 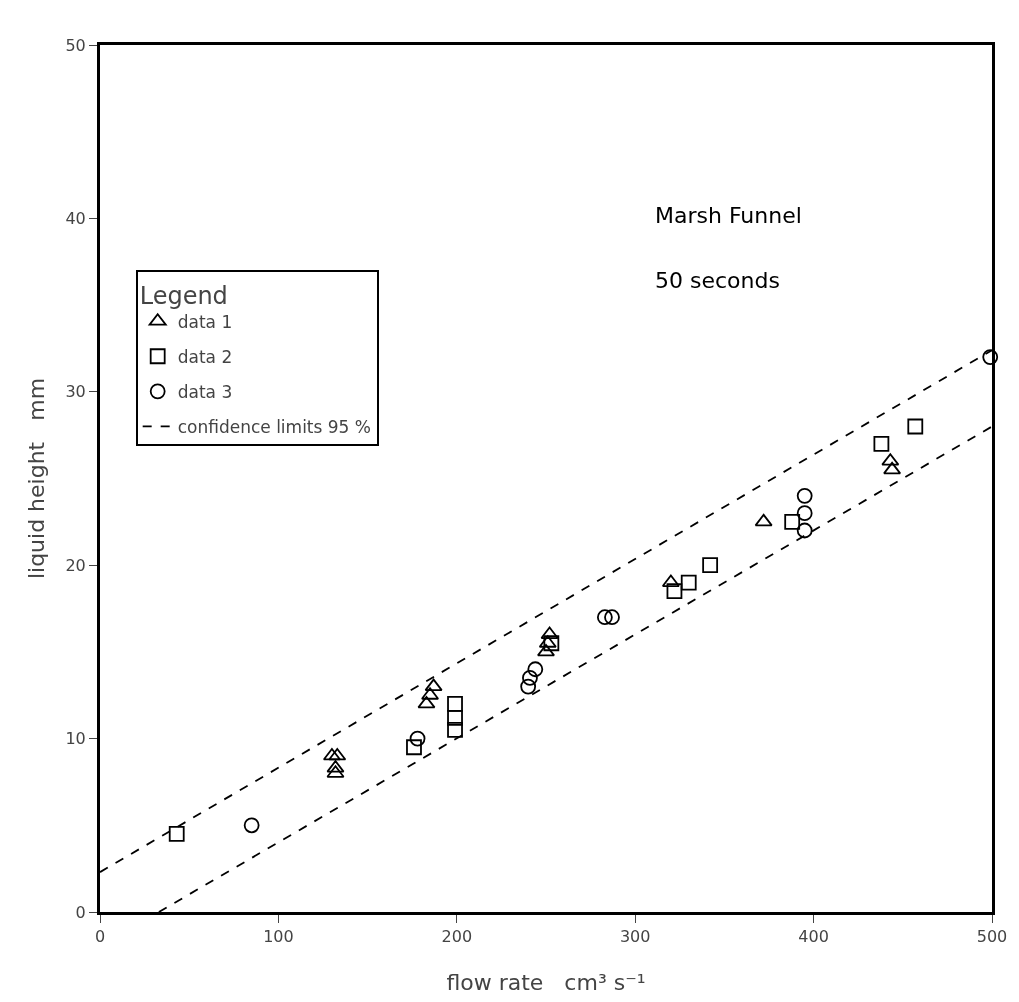 I want to click on y-tick-label: 30, so click(x=75, y=392).